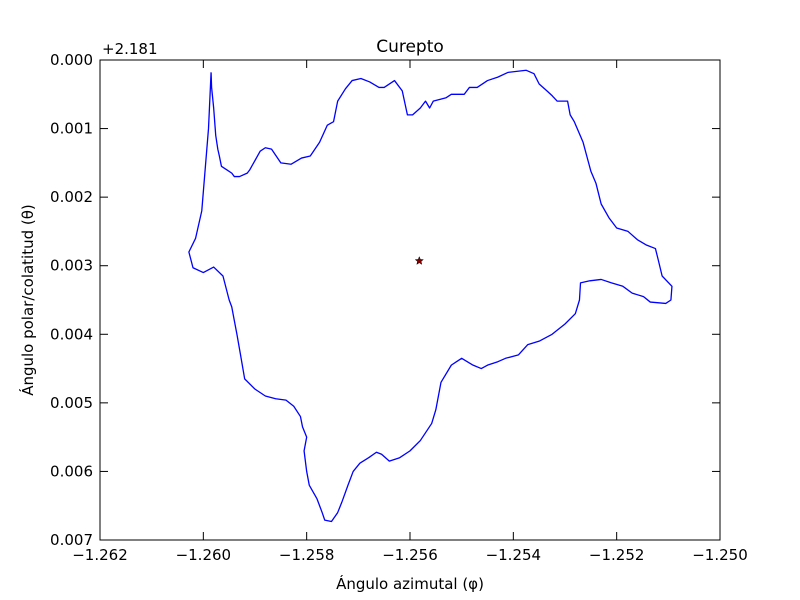 This screenshot has height=600, width=800. I want to click on y-offset-label: +2.181, so click(130, 49).